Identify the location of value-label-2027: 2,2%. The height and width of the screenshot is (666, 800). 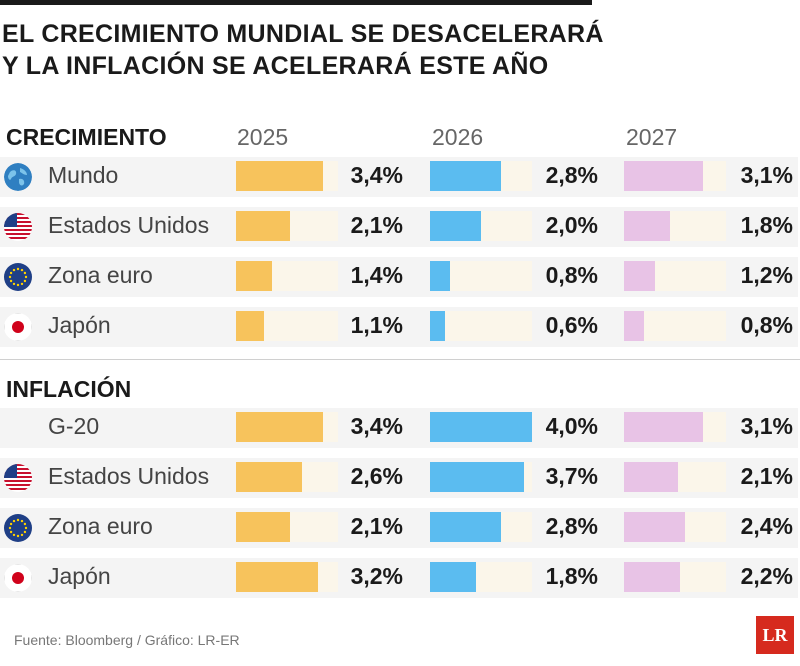
(766, 576).